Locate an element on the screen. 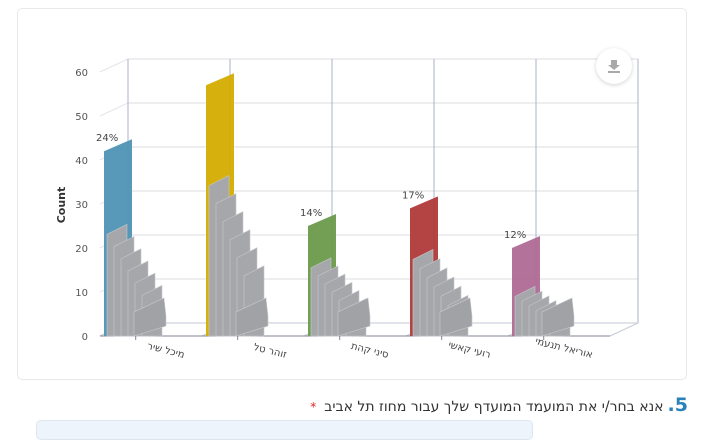 Image resolution: width=702 pixels, height=440 pixels. svg-text: Count is located at coordinates (61, 205).